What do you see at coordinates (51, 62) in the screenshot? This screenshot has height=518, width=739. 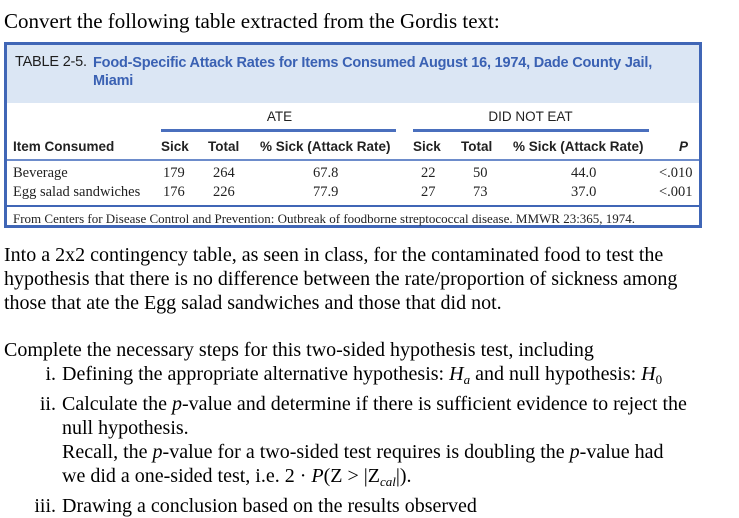 I see `table-label: TABLE 2-5.` at bounding box center [51, 62].